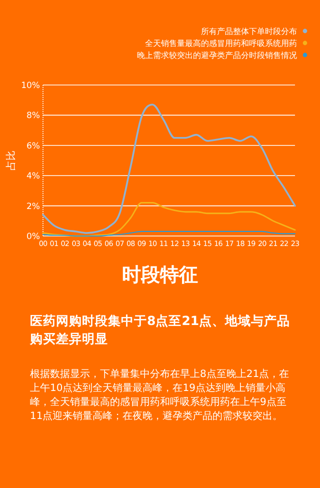 The height and width of the screenshot is (488, 320). What do you see at coordinates (33, 207) in the screenshot?
I see `y-tick-label: 2%` at bounding box center [33, 207].